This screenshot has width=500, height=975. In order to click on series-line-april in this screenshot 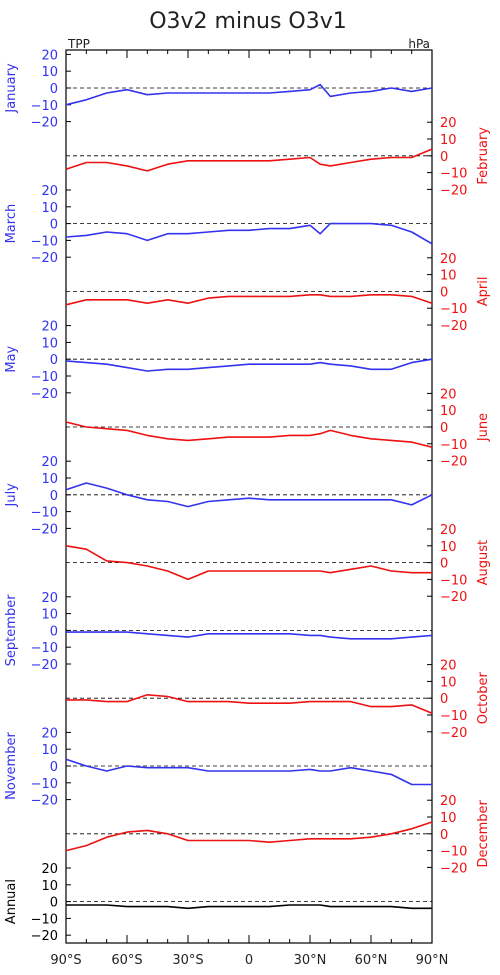, I will do `click(249, 299)`.